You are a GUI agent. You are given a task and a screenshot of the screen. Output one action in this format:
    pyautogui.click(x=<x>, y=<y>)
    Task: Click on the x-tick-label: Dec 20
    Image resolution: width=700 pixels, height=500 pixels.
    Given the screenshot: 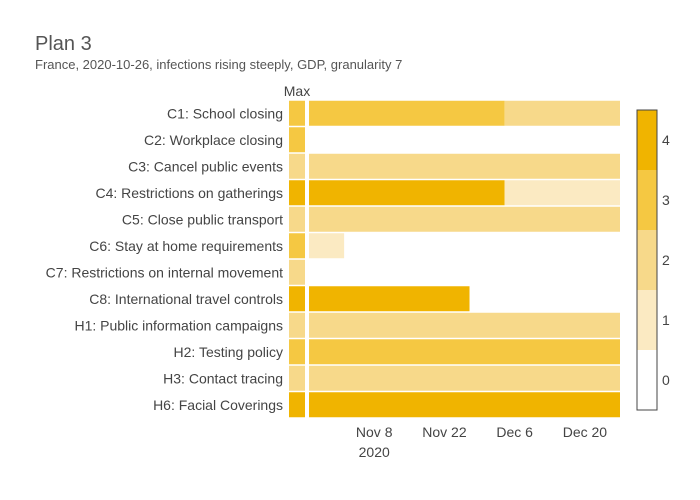 What is the action you would take?
    pyautogui.click(x=585, y=432)
    